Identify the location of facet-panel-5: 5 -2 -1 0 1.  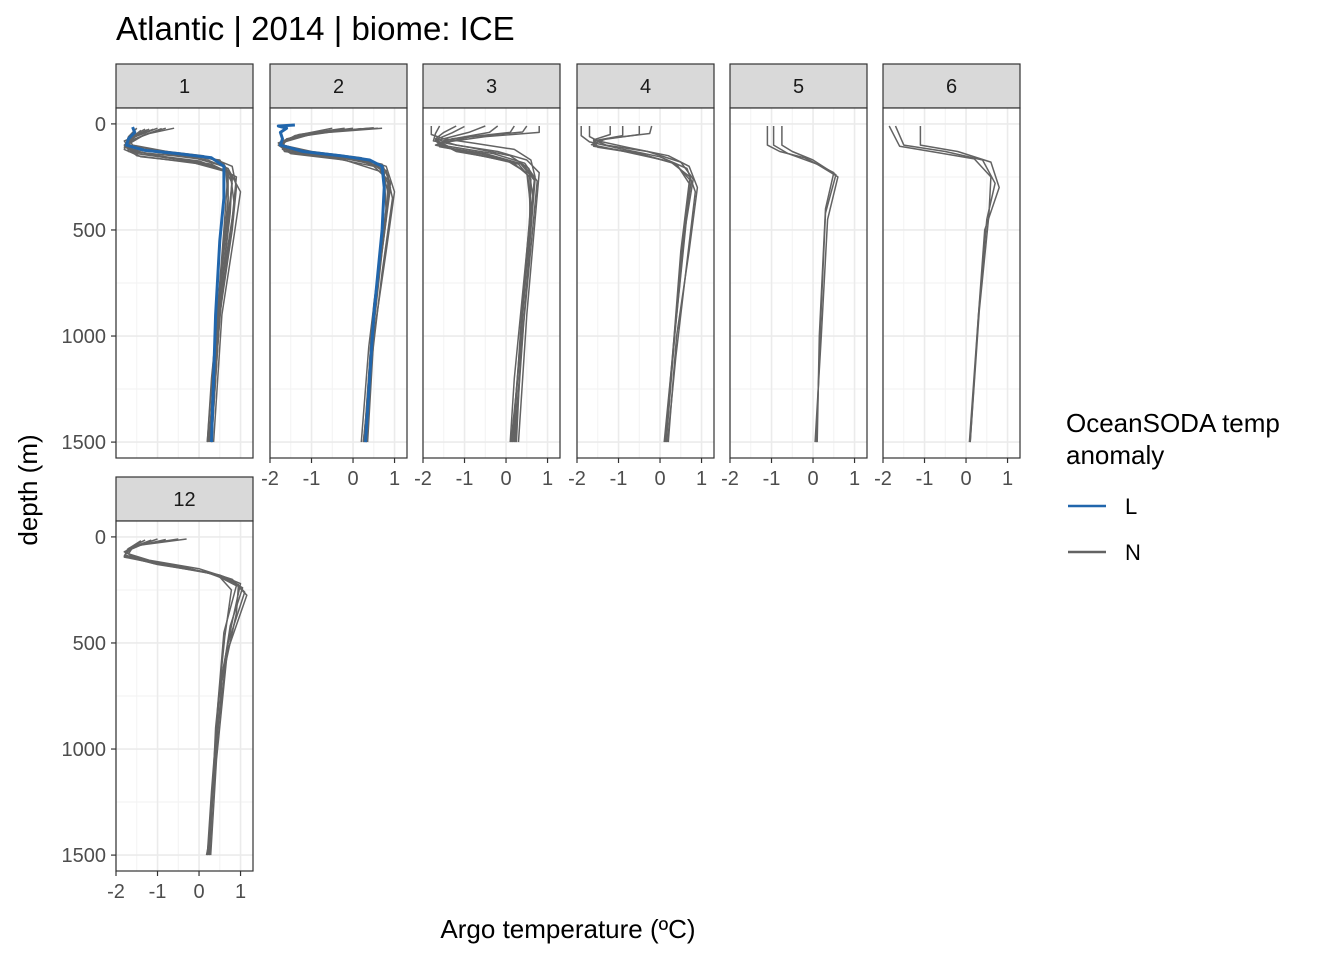
(794, 276).